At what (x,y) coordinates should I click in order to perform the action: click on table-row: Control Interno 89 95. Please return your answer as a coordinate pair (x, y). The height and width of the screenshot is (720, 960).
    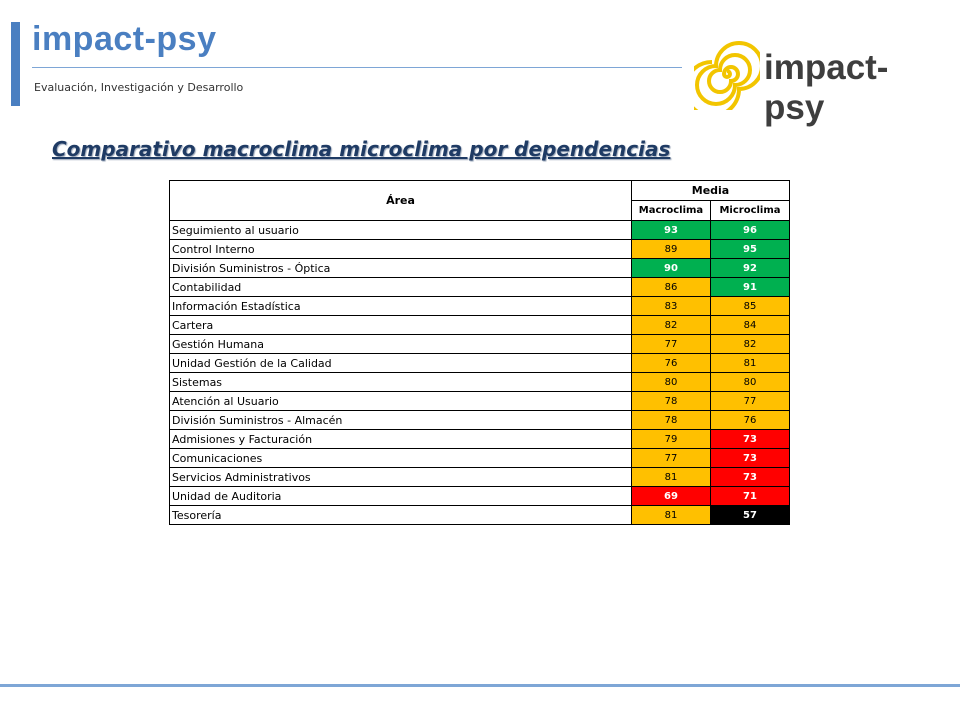
    Looking at the image, I should click on (479, 249).